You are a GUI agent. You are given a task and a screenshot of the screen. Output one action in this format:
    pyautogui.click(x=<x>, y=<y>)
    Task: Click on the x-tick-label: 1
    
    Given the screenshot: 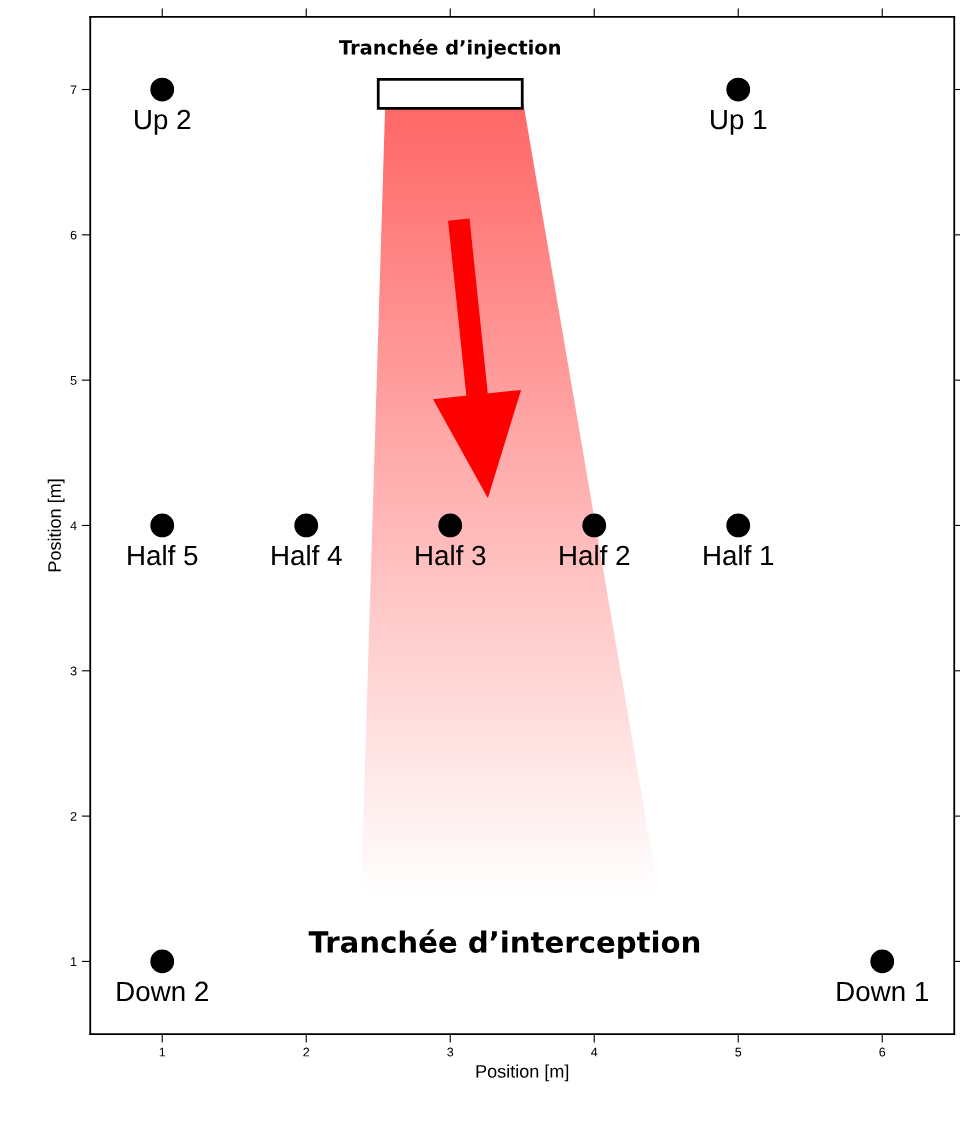 What is the action you would take?
    pyautogui.click(x=162, y=1052)
    